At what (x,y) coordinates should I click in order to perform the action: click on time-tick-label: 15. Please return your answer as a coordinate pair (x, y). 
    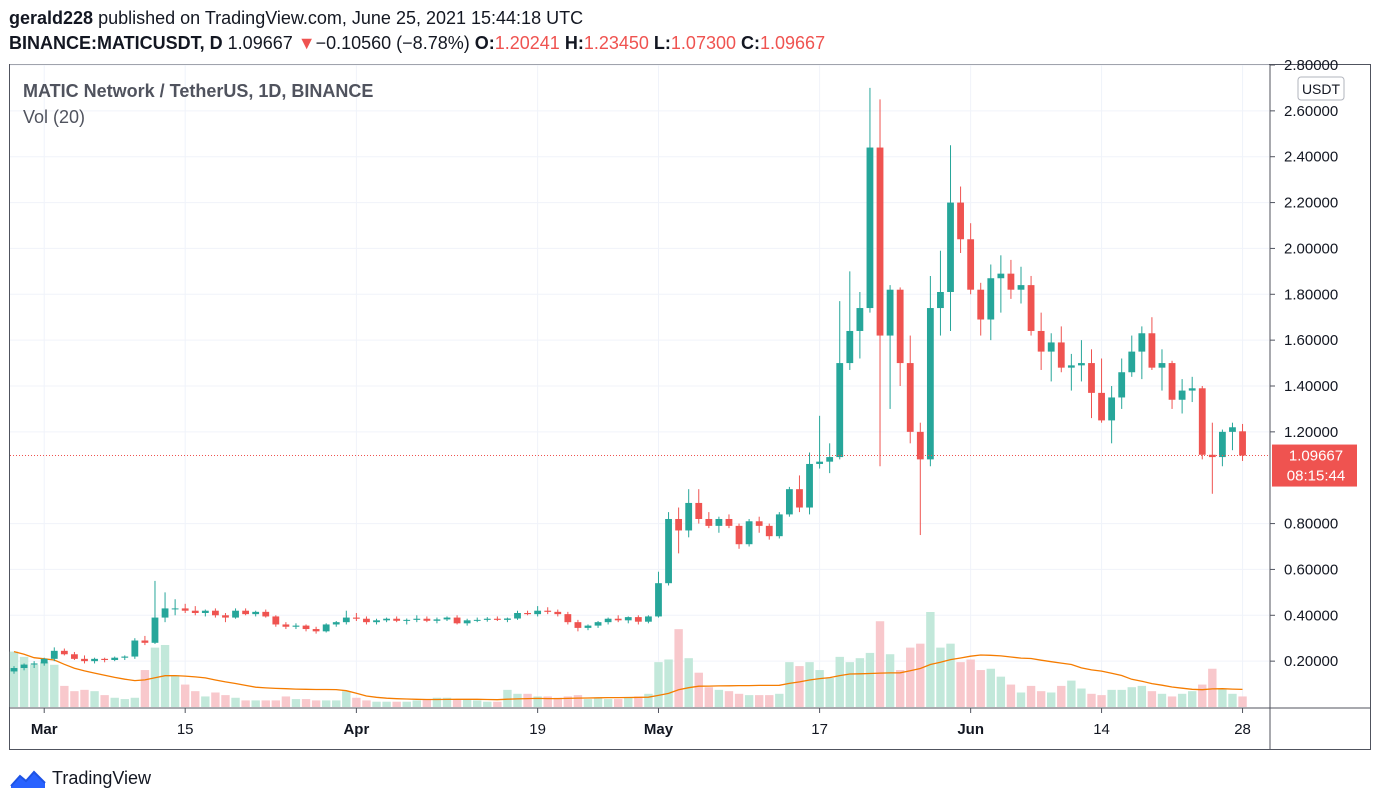
    Looking at the image, I should click on (185, 729).